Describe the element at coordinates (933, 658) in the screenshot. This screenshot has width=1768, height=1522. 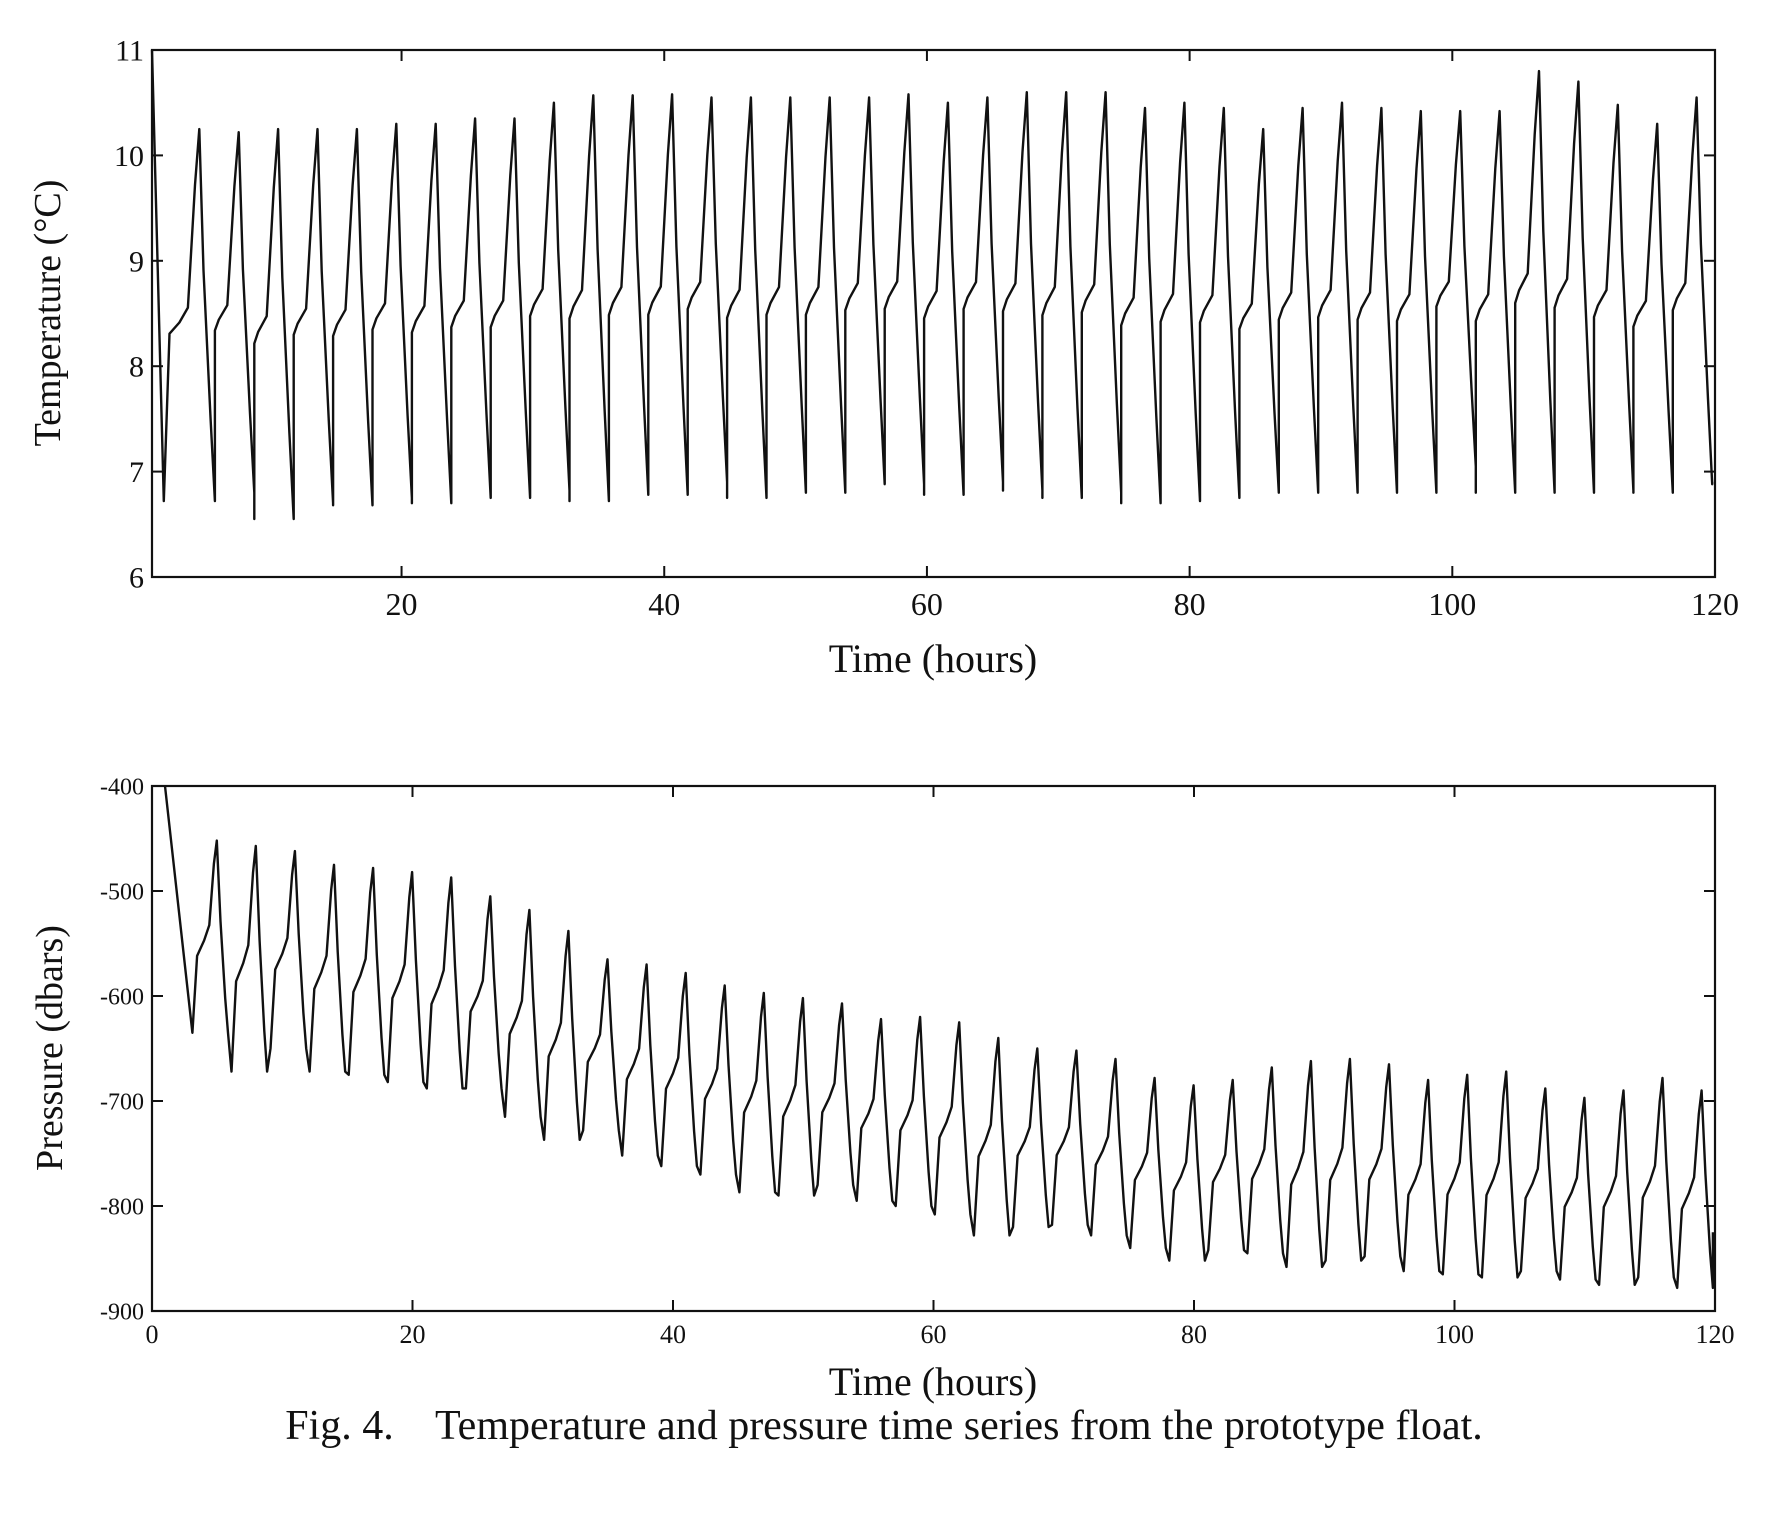
I see `temperature-x-axis-title: Time (hours)` at that location.